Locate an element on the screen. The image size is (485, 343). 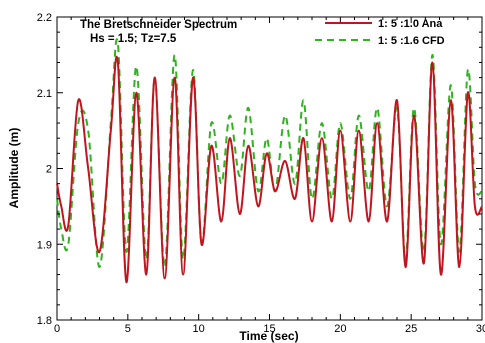
y-axis-label: Amplitude (m) is located at coordinates (14, 168).